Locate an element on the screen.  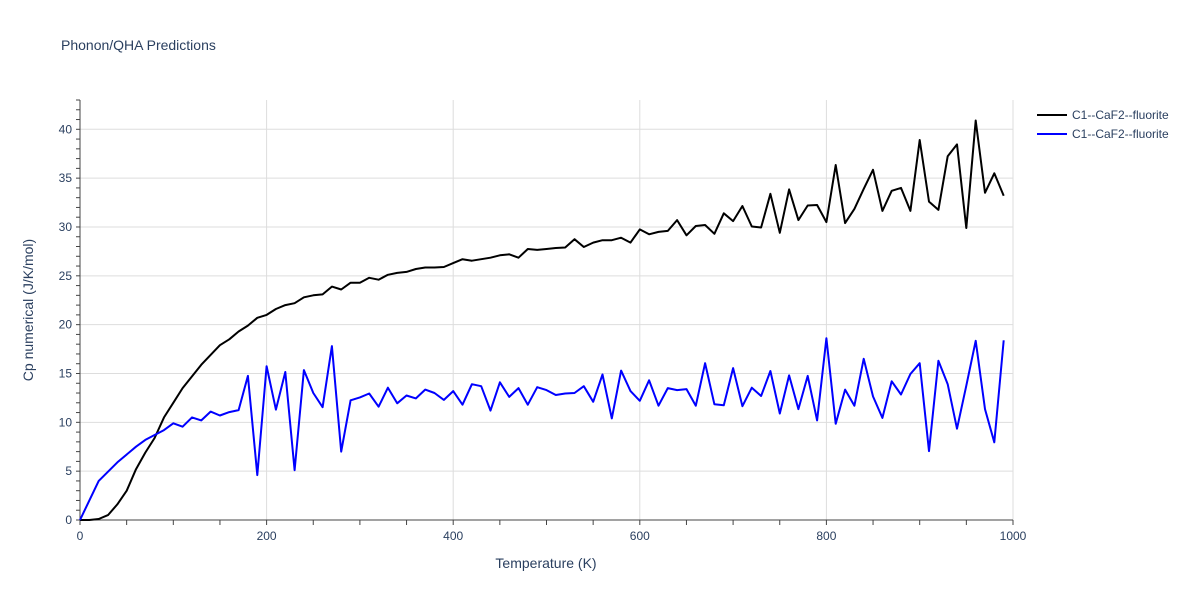
x-tick-label: 400 is located at coordinates (453, 536).